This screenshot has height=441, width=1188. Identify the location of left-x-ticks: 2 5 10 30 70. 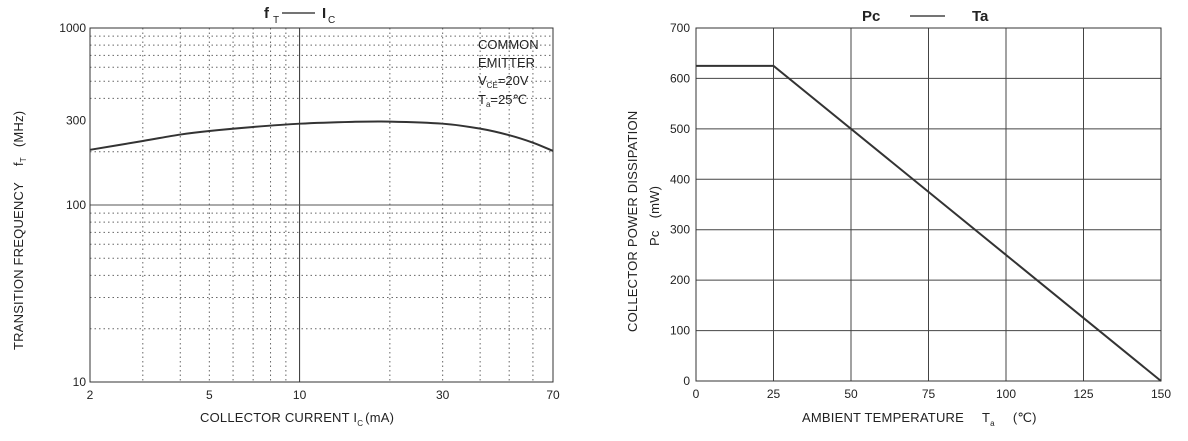
(323, 395).